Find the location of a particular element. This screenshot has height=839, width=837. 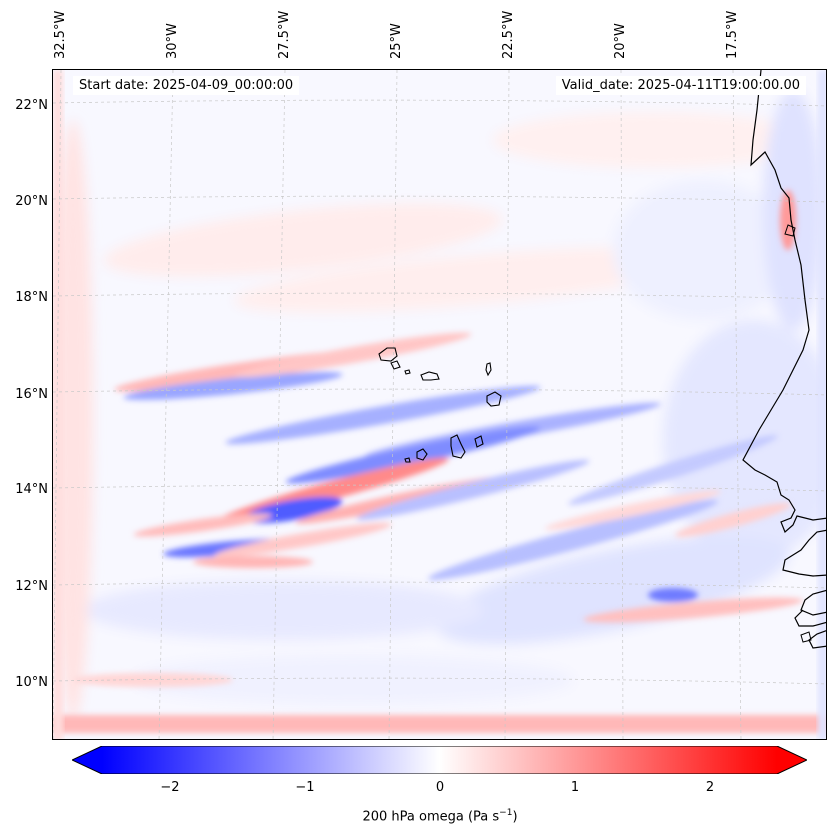

lon-label: 22.5°W is located at coordinates (508, 34).